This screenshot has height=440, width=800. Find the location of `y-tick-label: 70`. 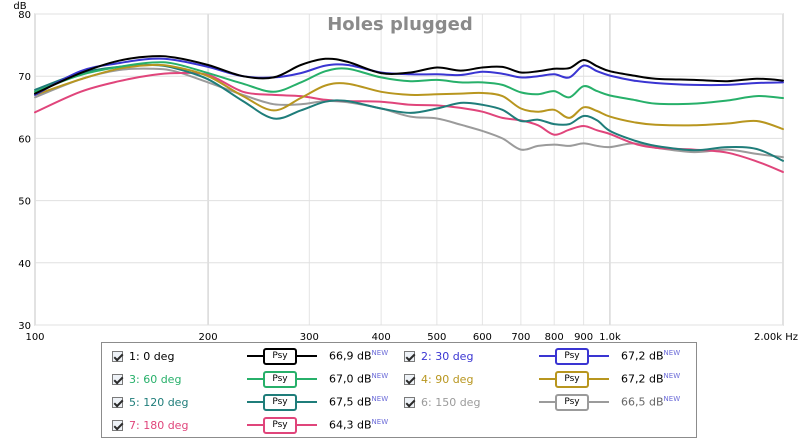

y-tick-label: 70 is located at coordinates (24, 77).